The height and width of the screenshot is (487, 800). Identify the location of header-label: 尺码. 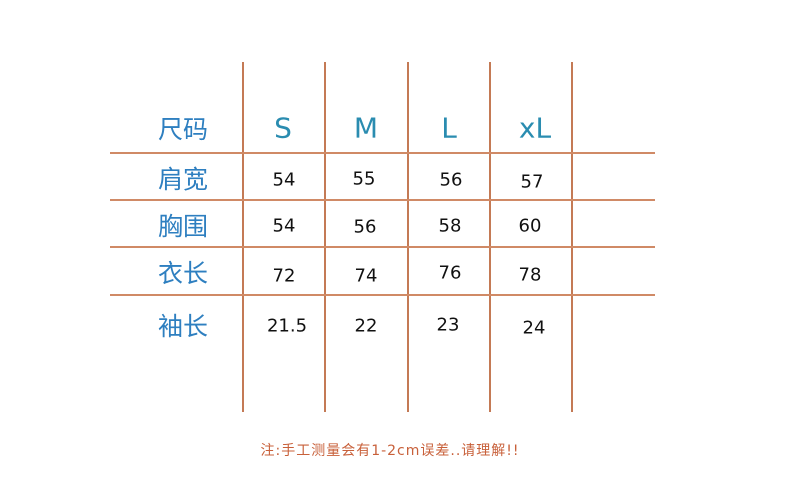
(183, 129).